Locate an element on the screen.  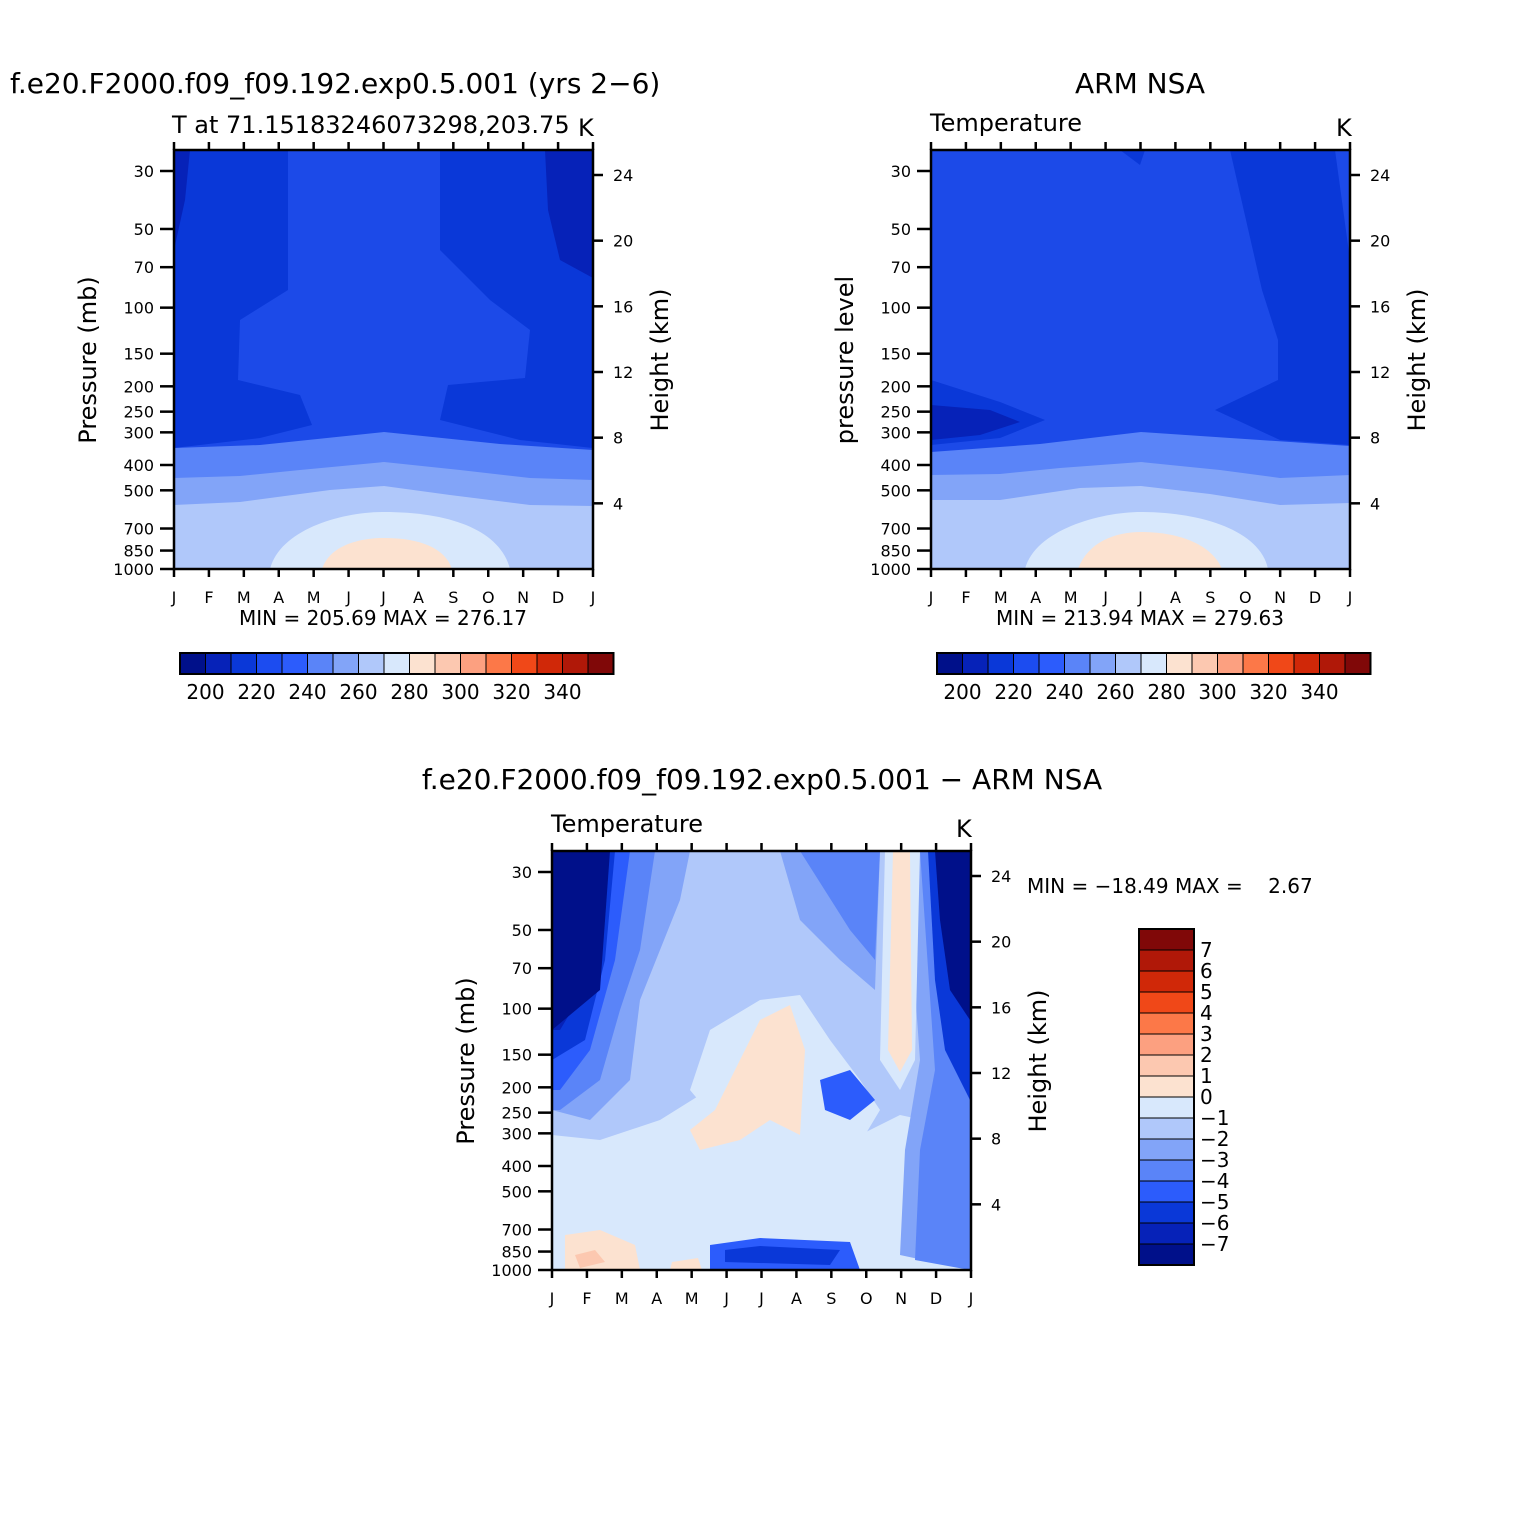
y2-tick-label: 16 is located at coordinates (623, 306).